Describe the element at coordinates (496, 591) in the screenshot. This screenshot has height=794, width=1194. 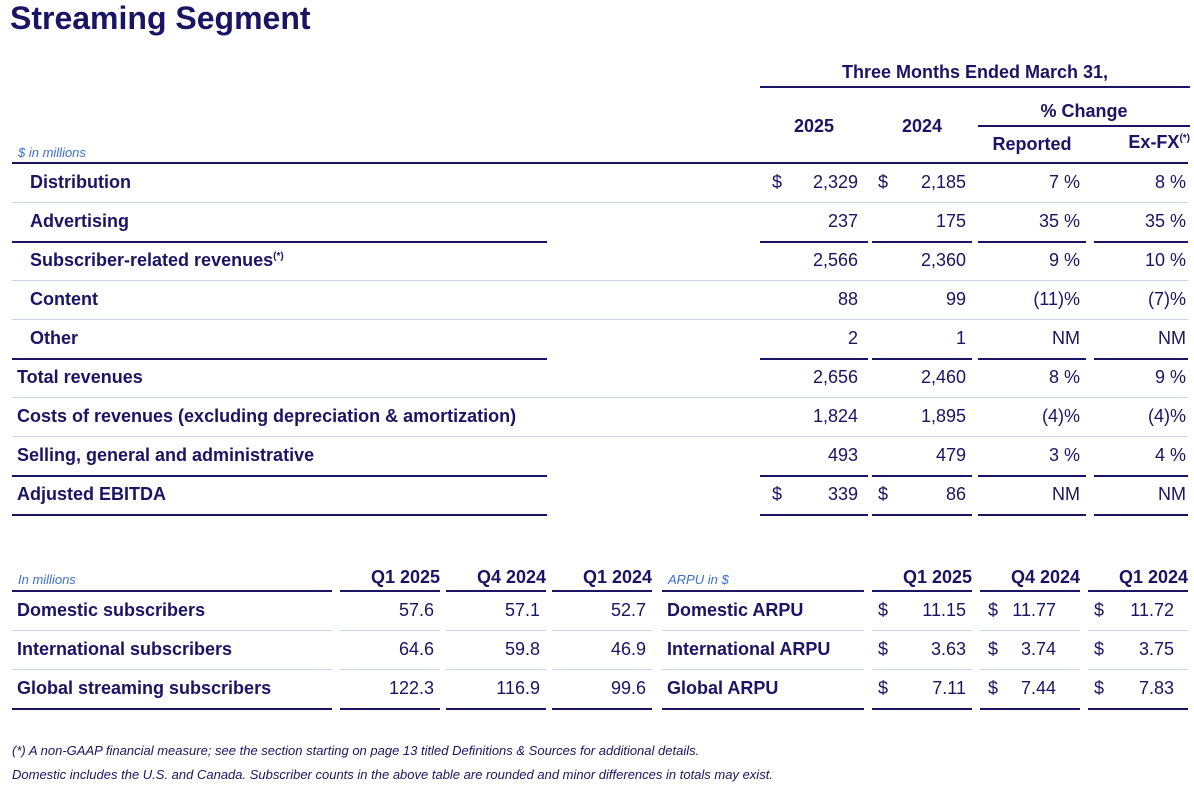
I see `subs-rule-c2` at that location.